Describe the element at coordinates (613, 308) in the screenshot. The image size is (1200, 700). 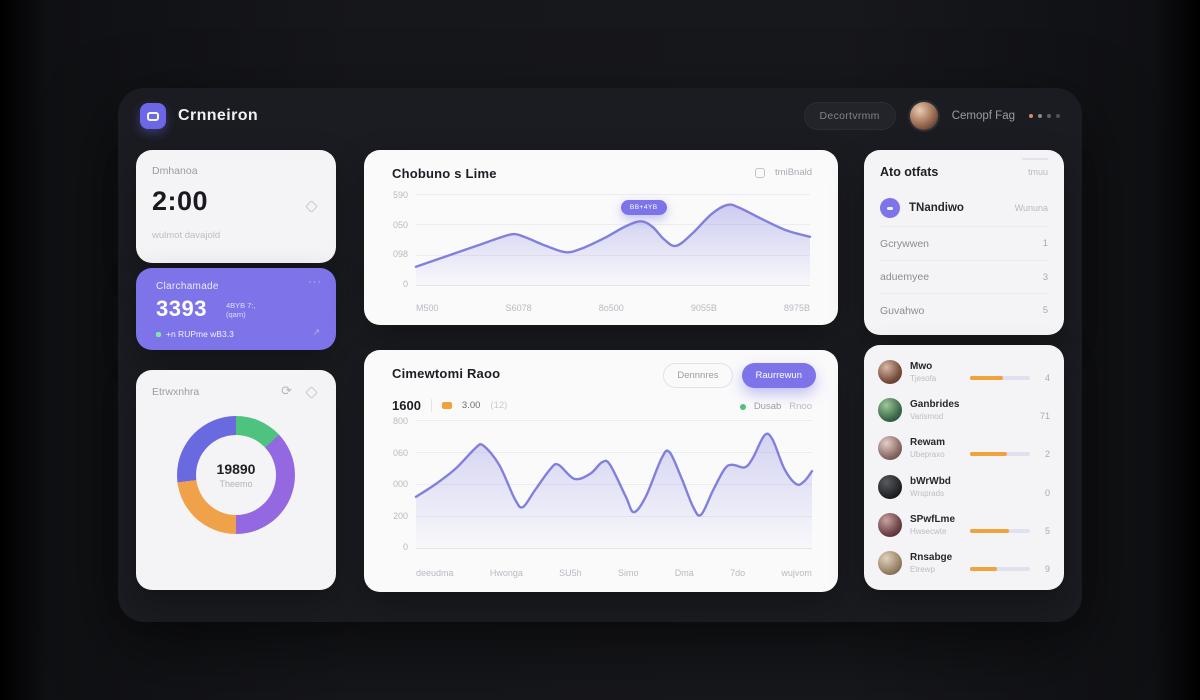
I see `sessions-x-axis: M500 S6078 8o500 9055B 8975B` at that location.